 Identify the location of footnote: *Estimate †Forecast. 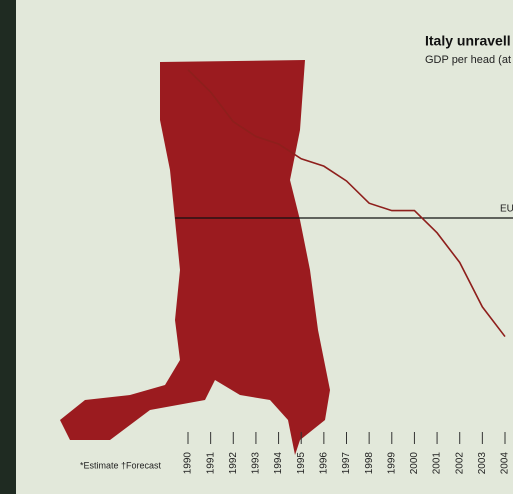
(121, 465).